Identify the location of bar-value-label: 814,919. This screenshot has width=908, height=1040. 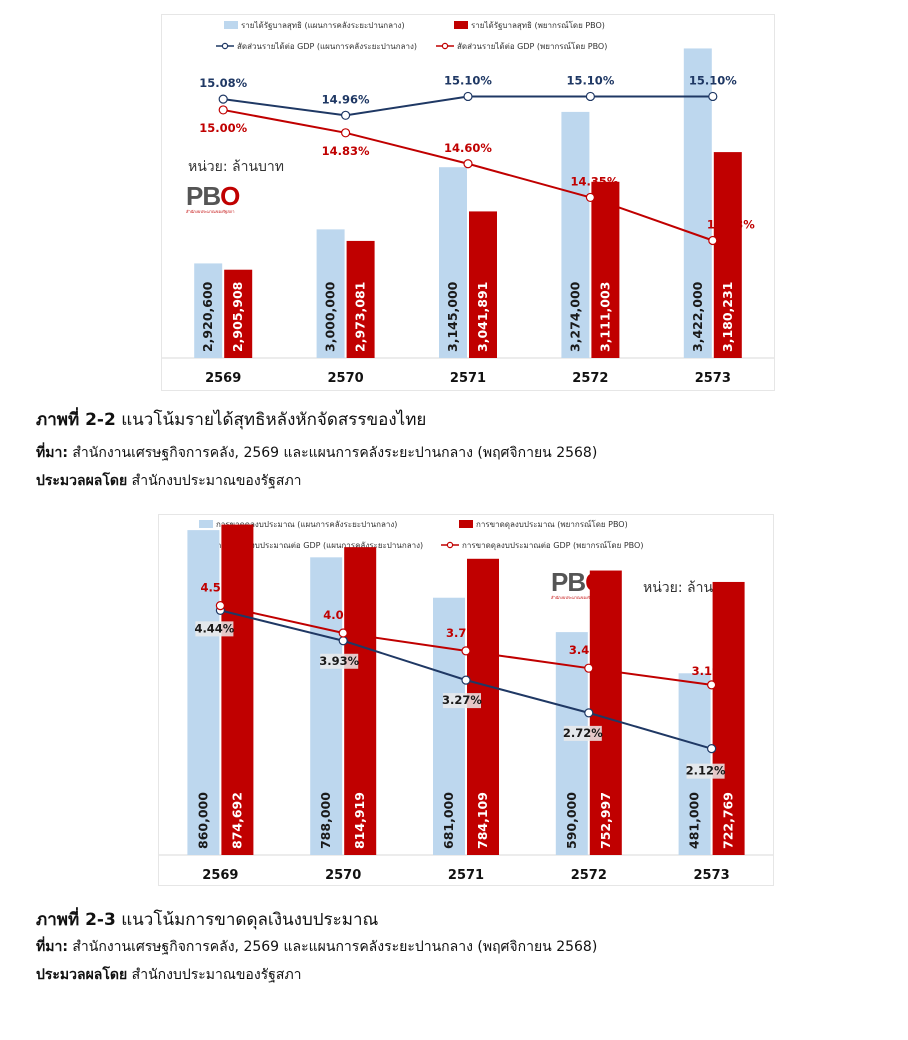
(359, 820).